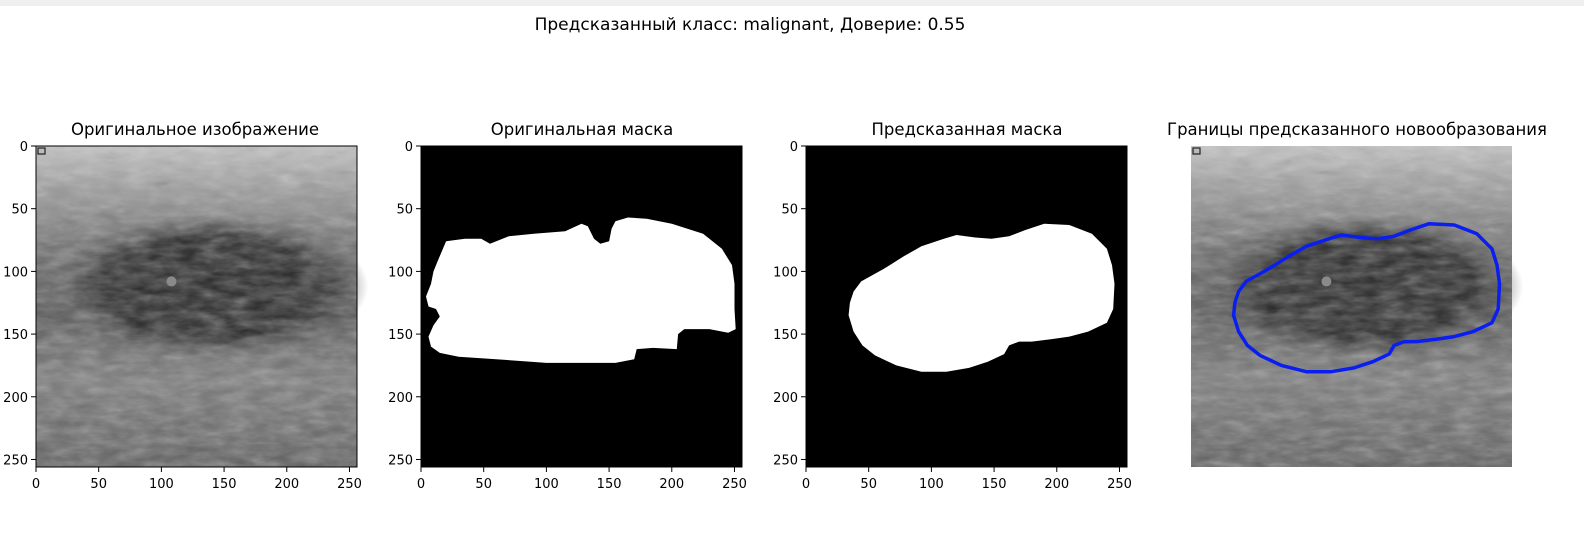 The image size is (1584, 553). What do you see at coordinates (582, 129) in the screenshot?
I see `panel-title: Оригинальная маска` at bounding box center [582, 129].